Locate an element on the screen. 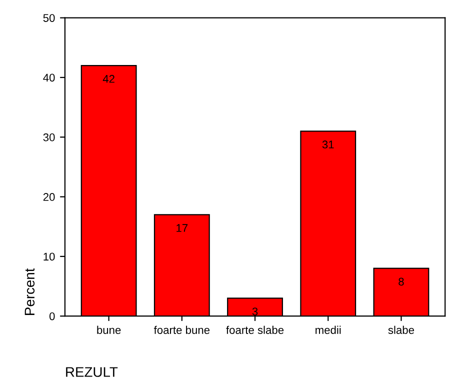  x-tick-label: foarte slabe is located at coordinates (255, 330).